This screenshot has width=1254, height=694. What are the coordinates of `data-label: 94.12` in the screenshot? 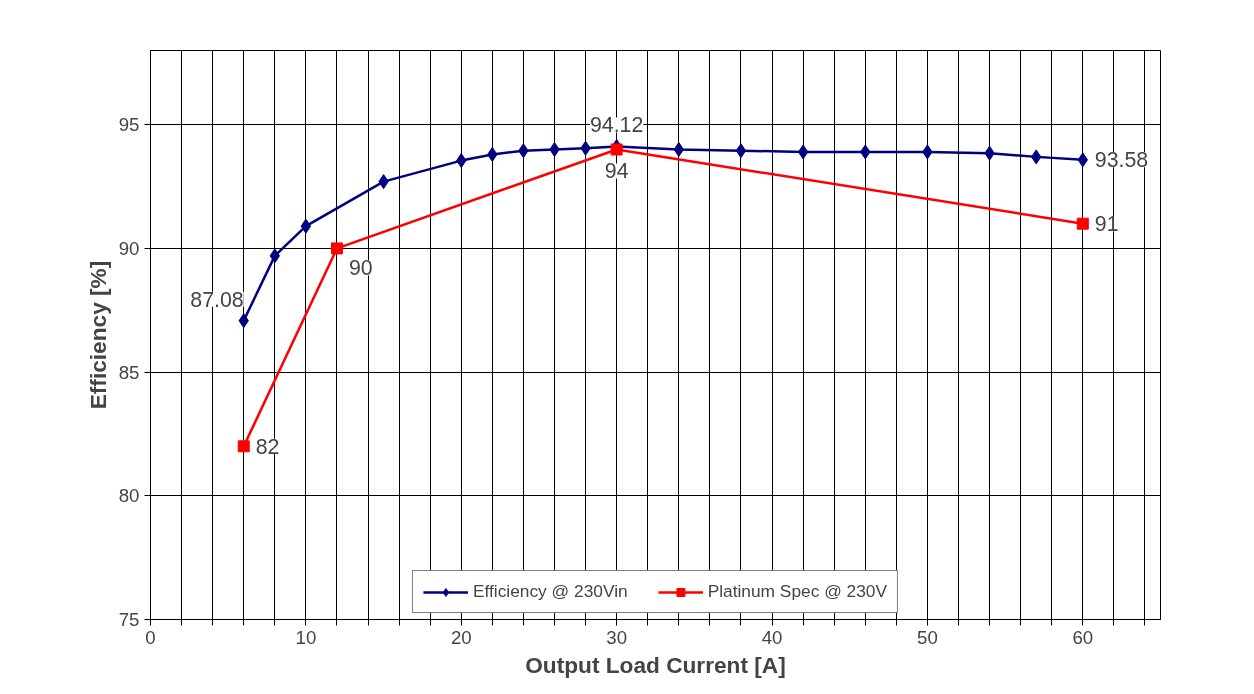 It's located at (616, 125).